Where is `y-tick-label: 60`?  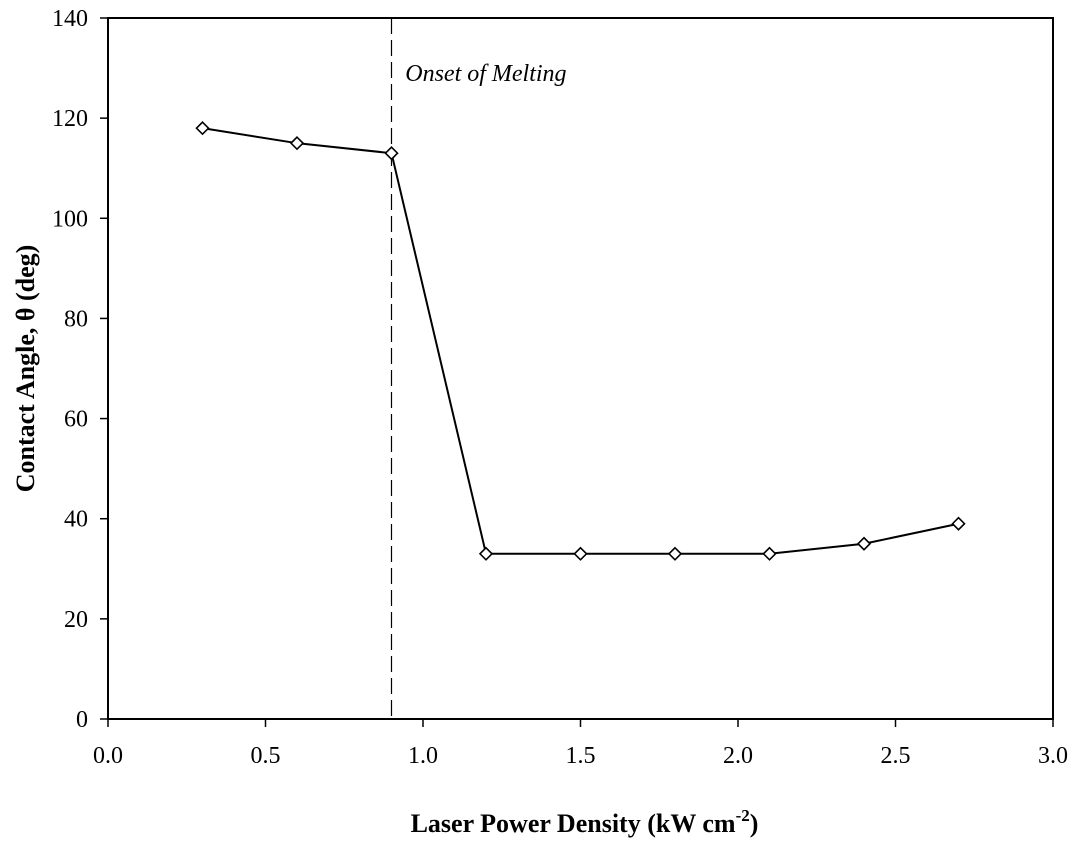 y-tick-label: 60 is located at coordinates (76, 420).